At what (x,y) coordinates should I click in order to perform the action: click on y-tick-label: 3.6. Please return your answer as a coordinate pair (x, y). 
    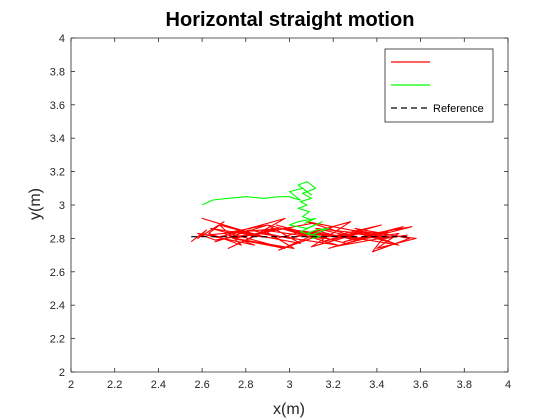
    Looking at the image, I should click on (57, 106).